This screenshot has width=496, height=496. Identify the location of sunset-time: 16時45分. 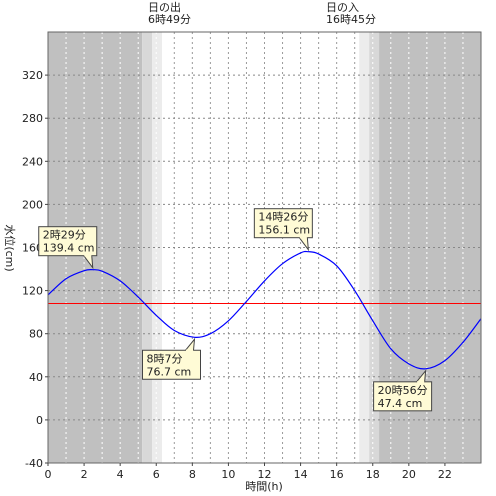
(351, 19).